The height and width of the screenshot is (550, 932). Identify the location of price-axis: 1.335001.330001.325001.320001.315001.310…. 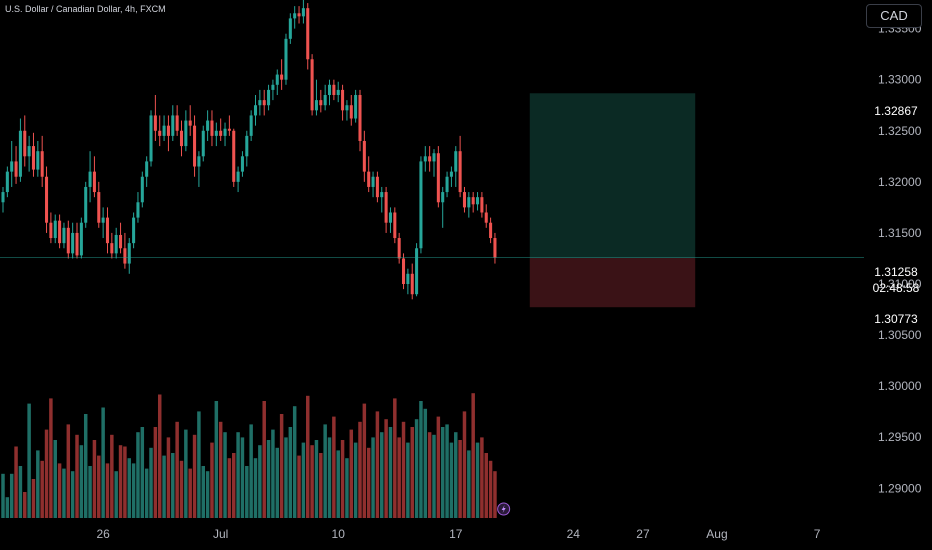
(900, 259).